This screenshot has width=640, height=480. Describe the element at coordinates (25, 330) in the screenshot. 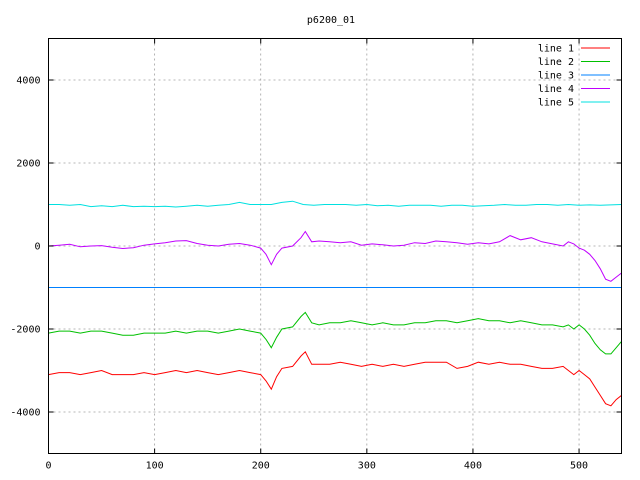

I see `y-tick-label: -2000` at that location.